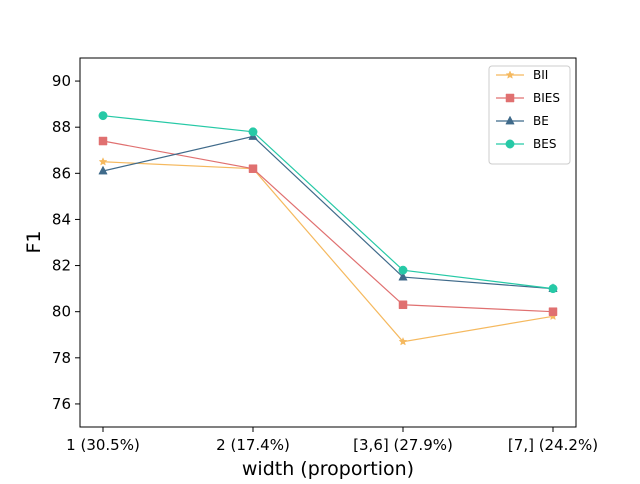  What do you see at coordinates (510, 144) in the screenshot?
I see `legend-marker-bes` at bounding box center [510, 144].